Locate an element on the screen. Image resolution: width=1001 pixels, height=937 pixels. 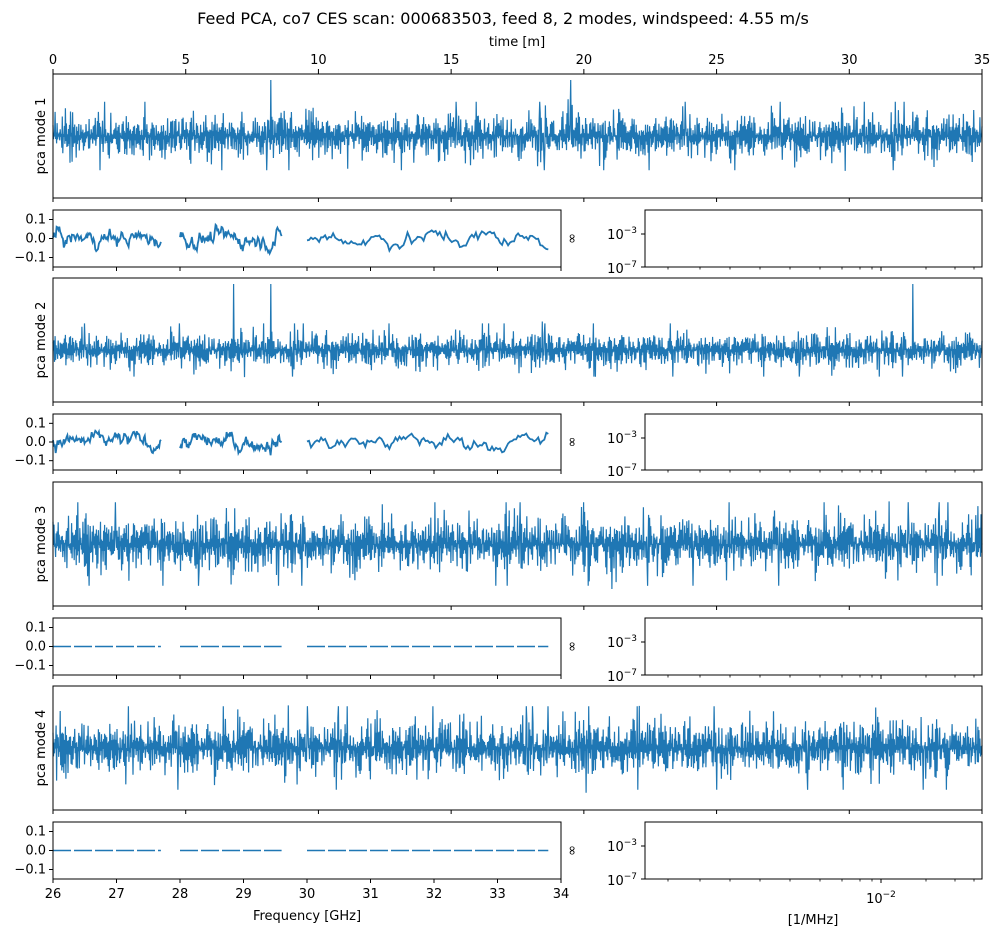
psd-xtick-label: 10−2 is located at coordinates (881, 898).